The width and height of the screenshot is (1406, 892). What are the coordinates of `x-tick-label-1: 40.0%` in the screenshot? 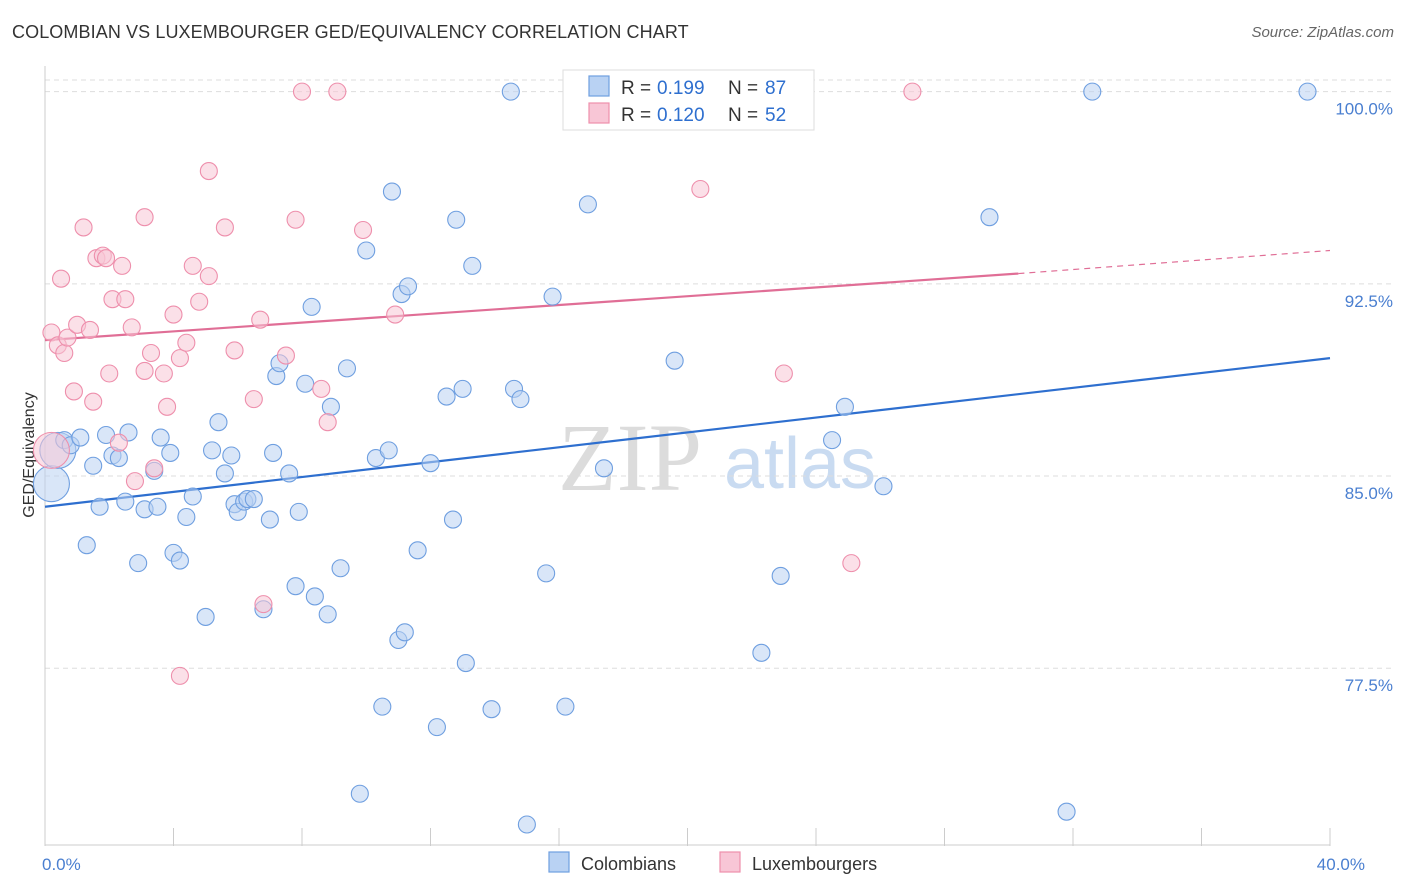 It's located at (1341, 864).